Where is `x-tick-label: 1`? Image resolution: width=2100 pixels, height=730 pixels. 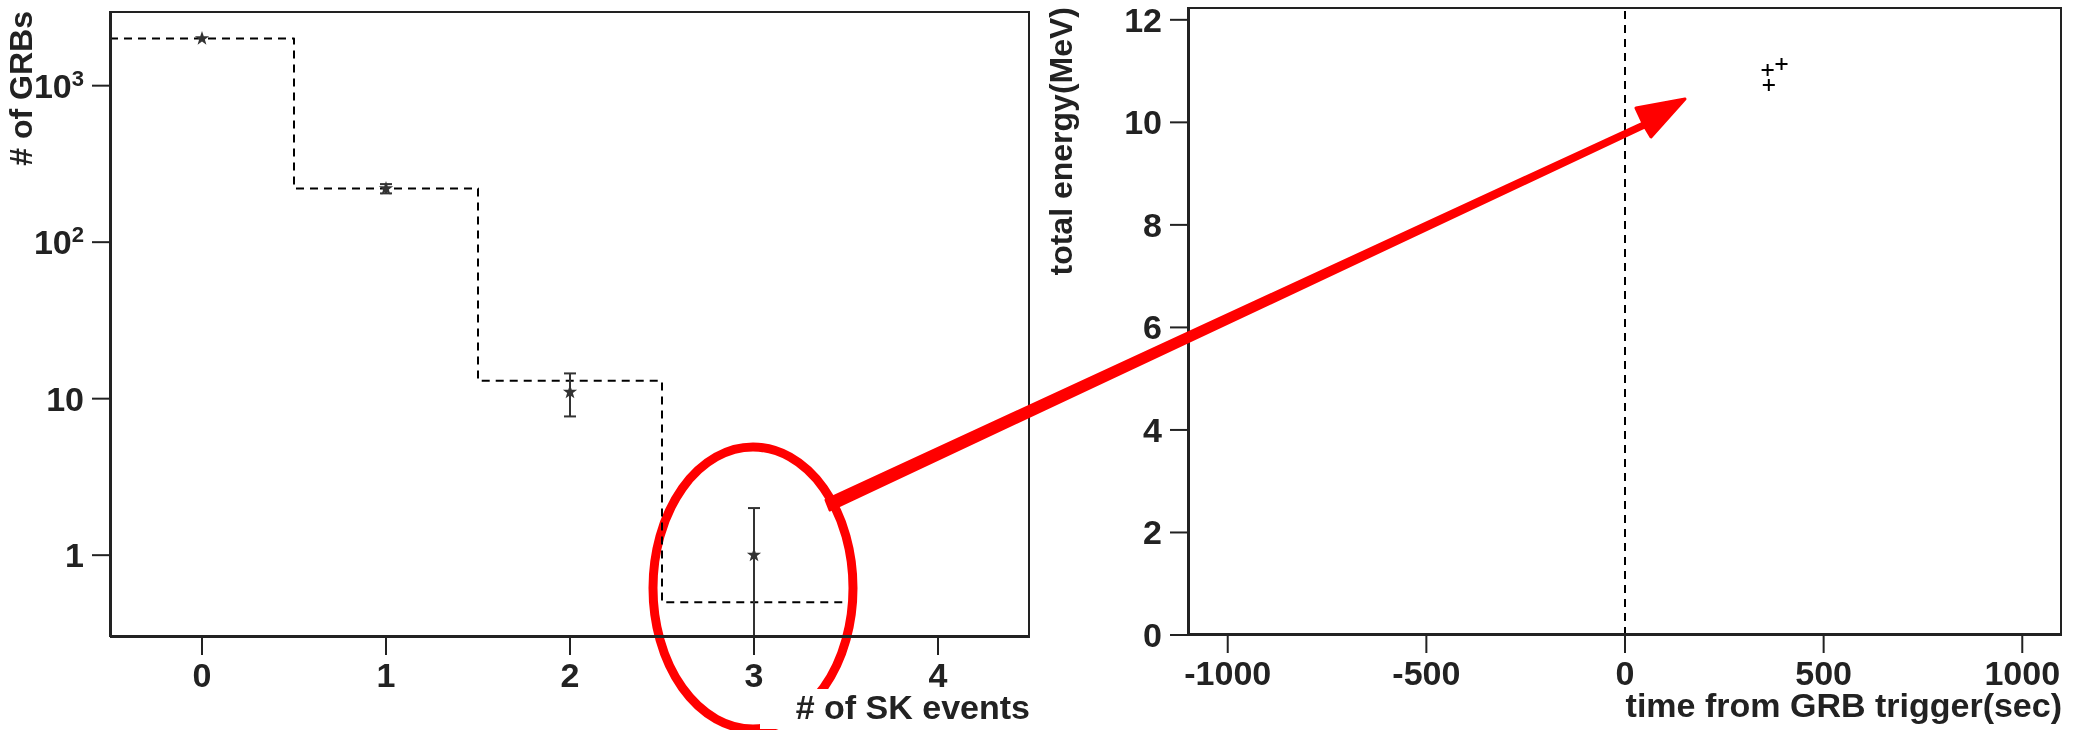 x-tick-label: 1 is located at coordinates (386, 675).